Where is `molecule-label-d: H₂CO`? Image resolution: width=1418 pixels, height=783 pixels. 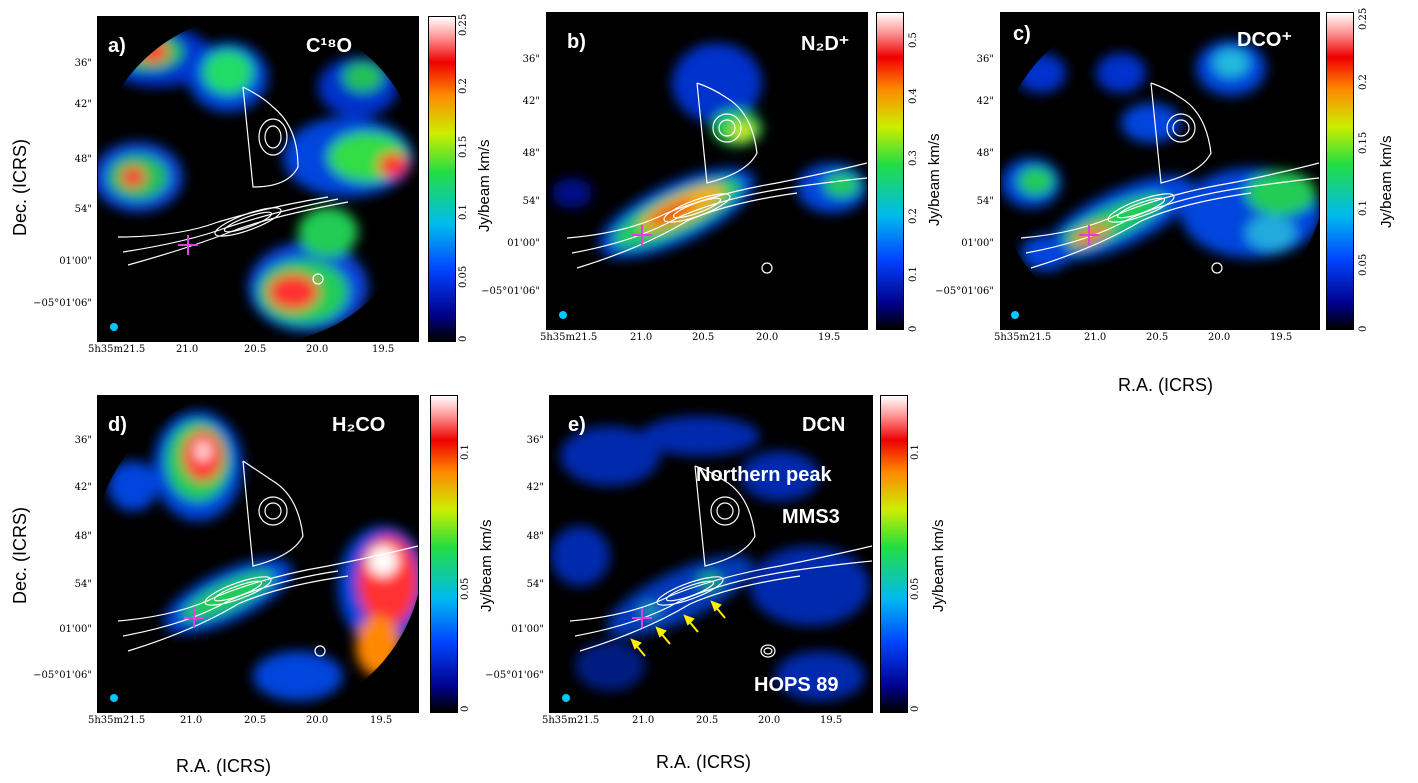 molecule-label-d: H₂CO is located at coordinates (359, 425).